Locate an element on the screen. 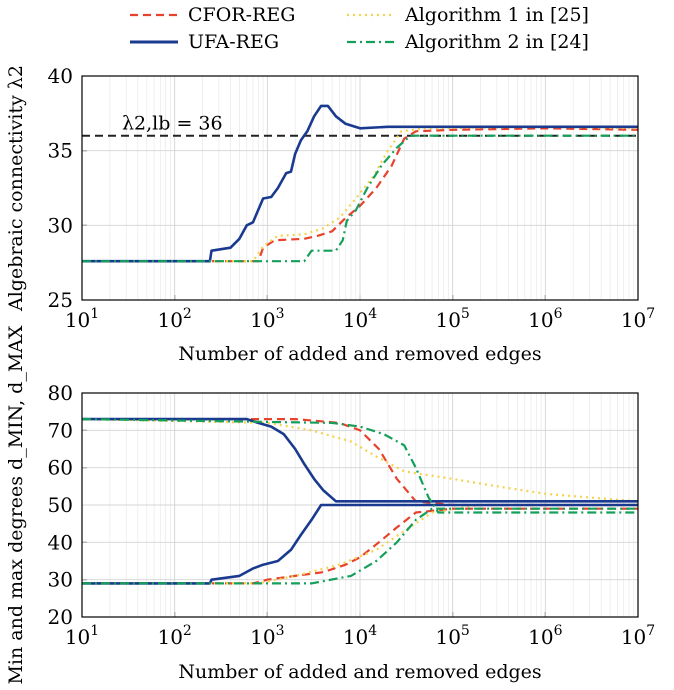  y-tick-label: 80 is located at coordinates (60, 393).